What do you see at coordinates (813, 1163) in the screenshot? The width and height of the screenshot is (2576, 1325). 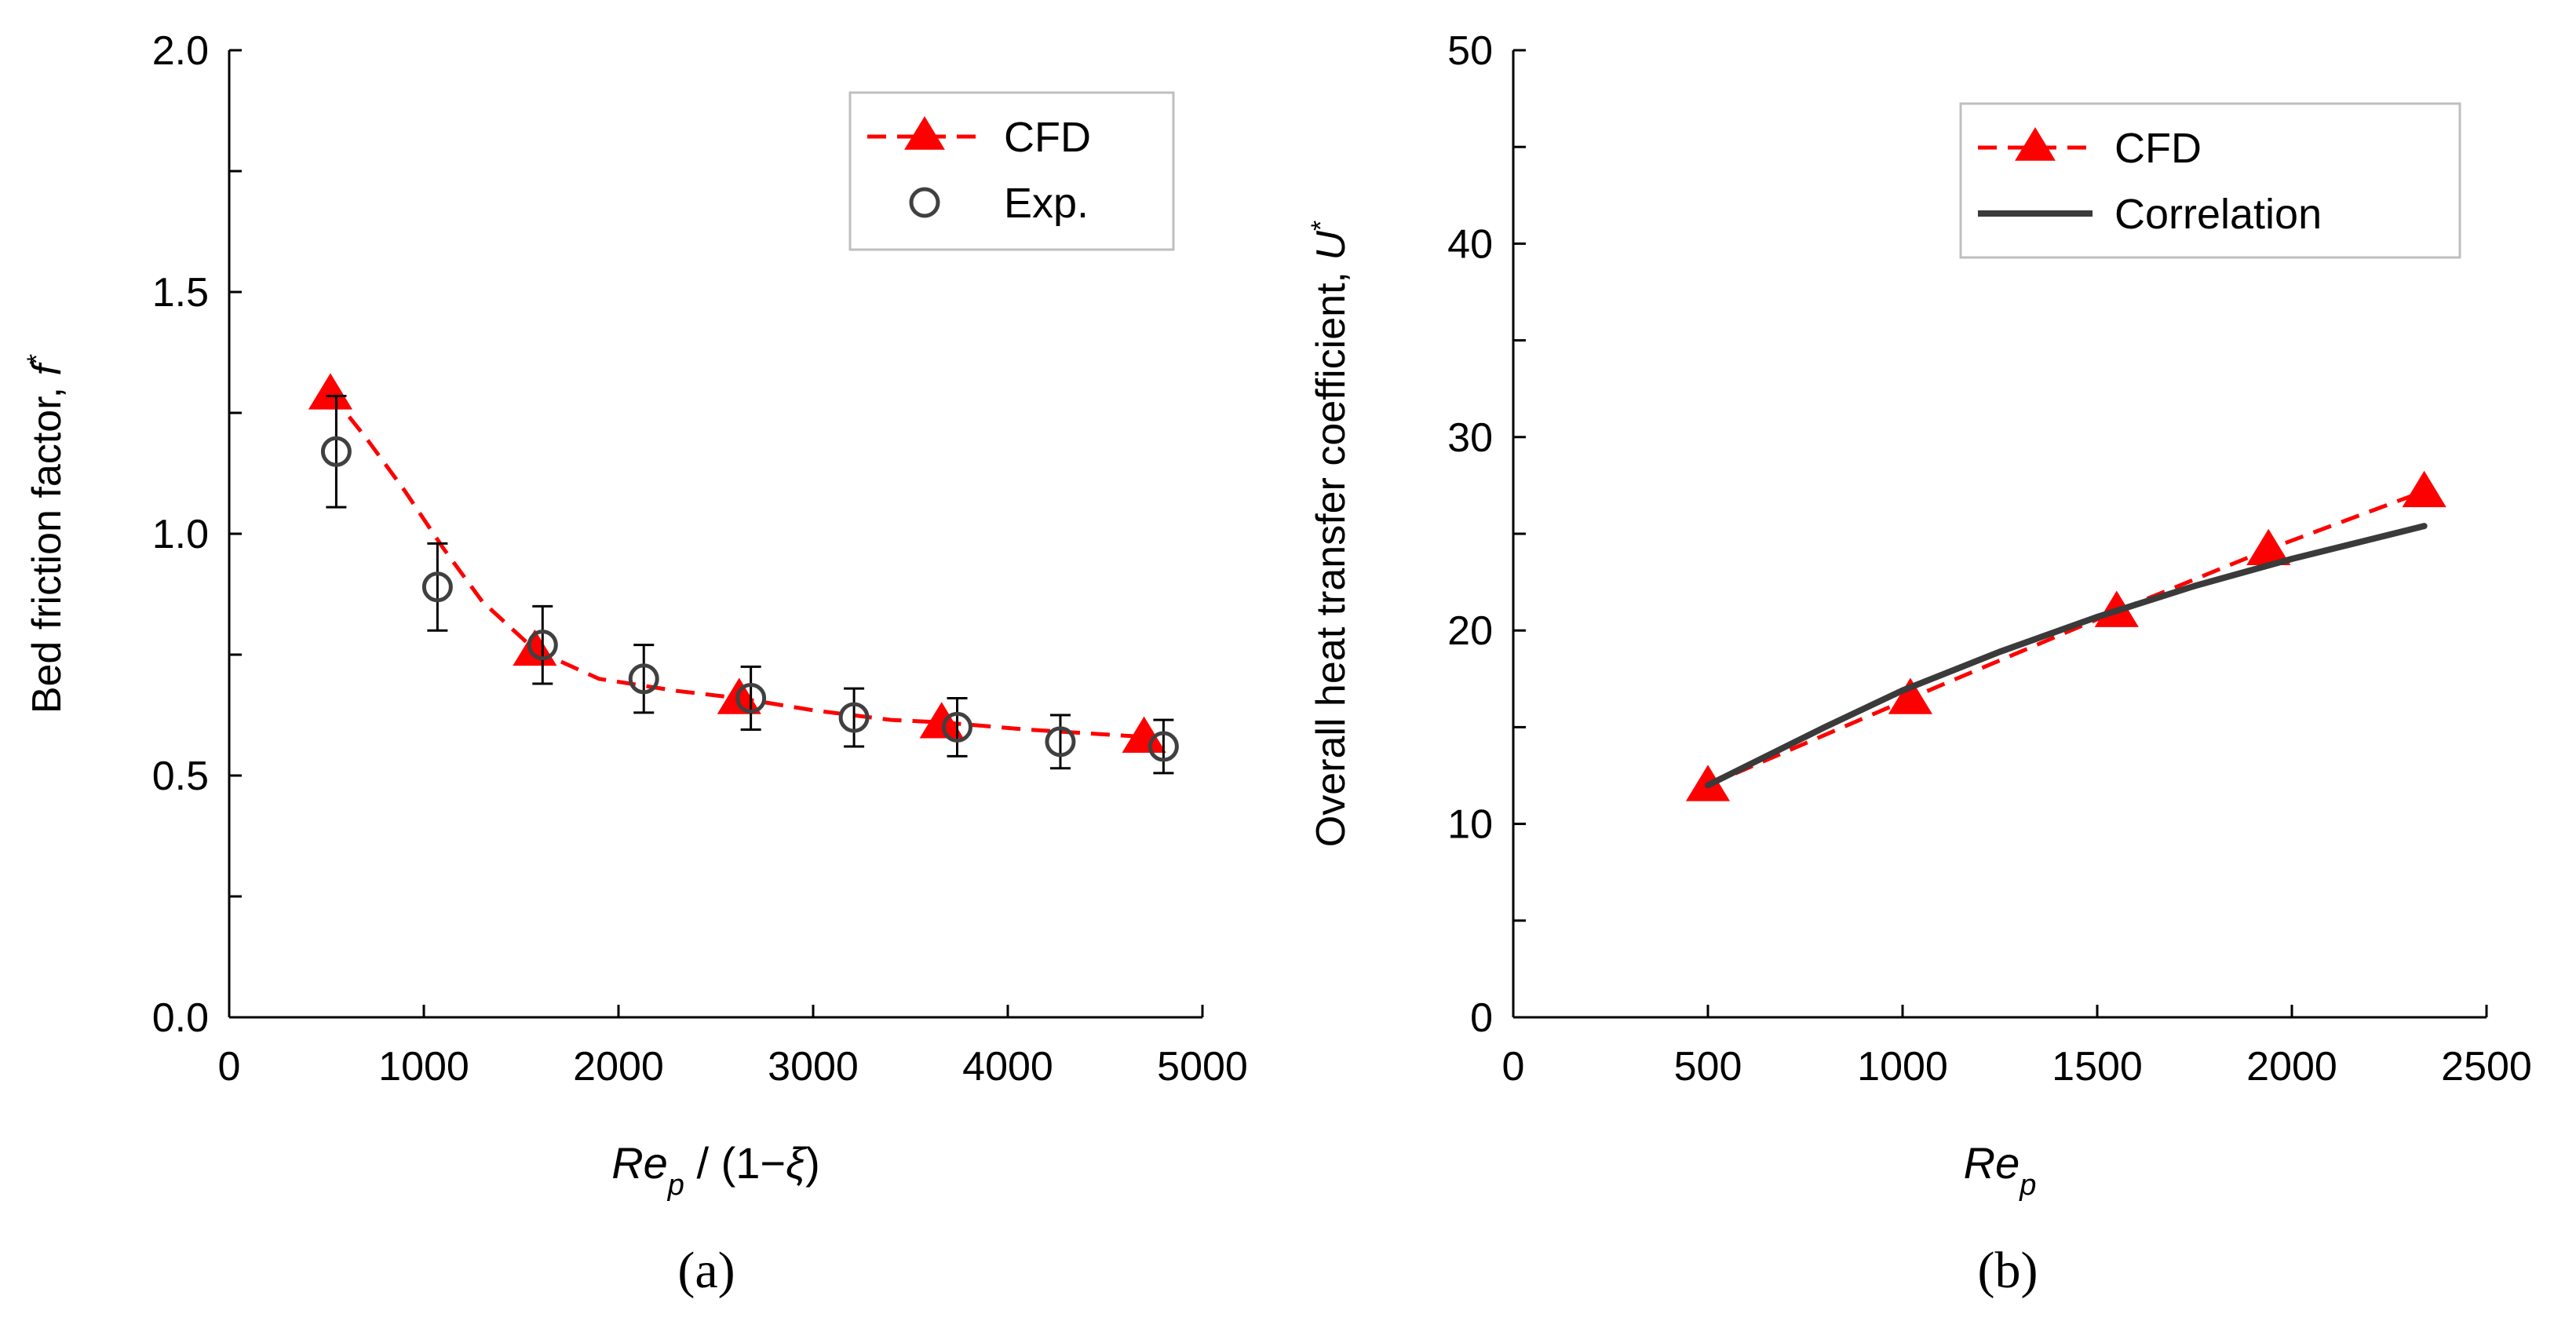 I see `x-axis-title-close: )` at bounding box center [813, 1163].